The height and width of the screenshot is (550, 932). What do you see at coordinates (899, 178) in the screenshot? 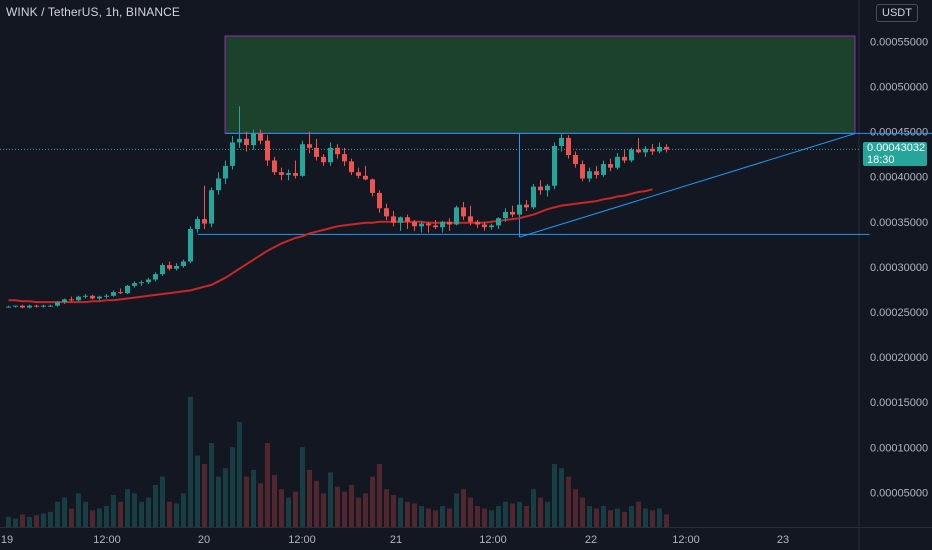
I see `y-tick-label: 0.00040000` at bounding box center [899, 178].